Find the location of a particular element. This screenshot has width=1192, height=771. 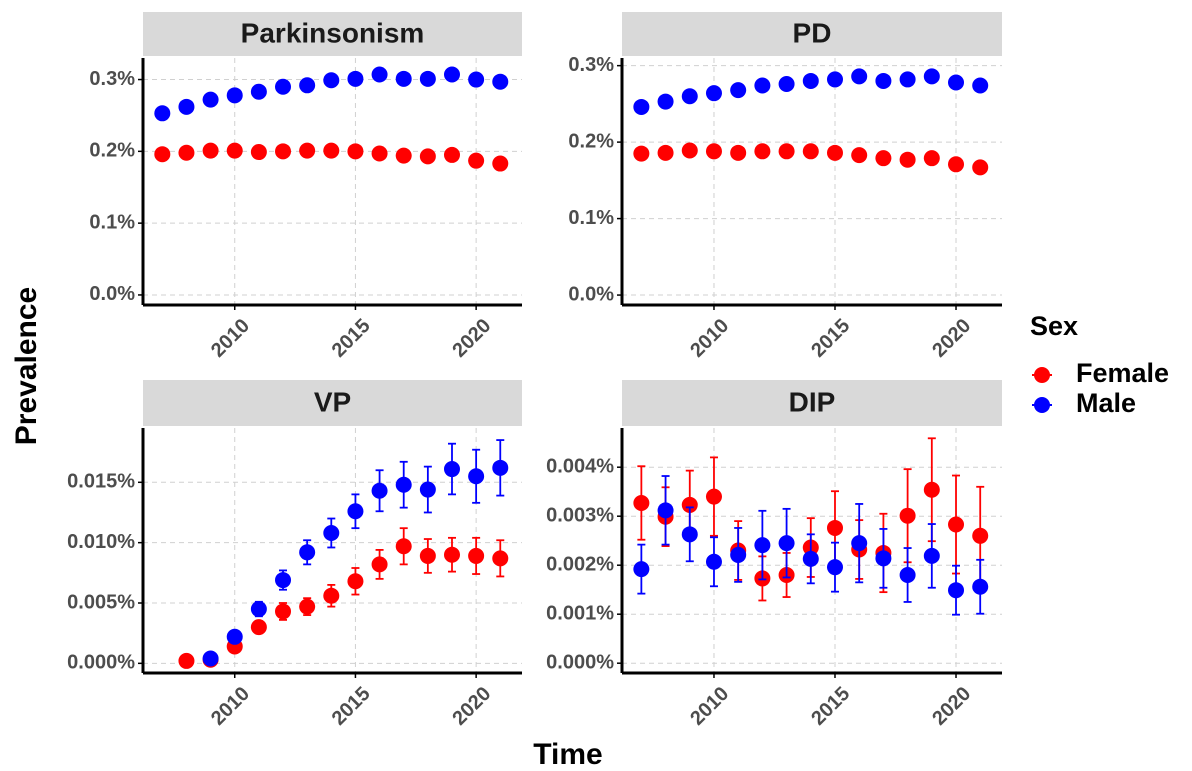

legend-title: Sex is located at coordinates (1054, 326).